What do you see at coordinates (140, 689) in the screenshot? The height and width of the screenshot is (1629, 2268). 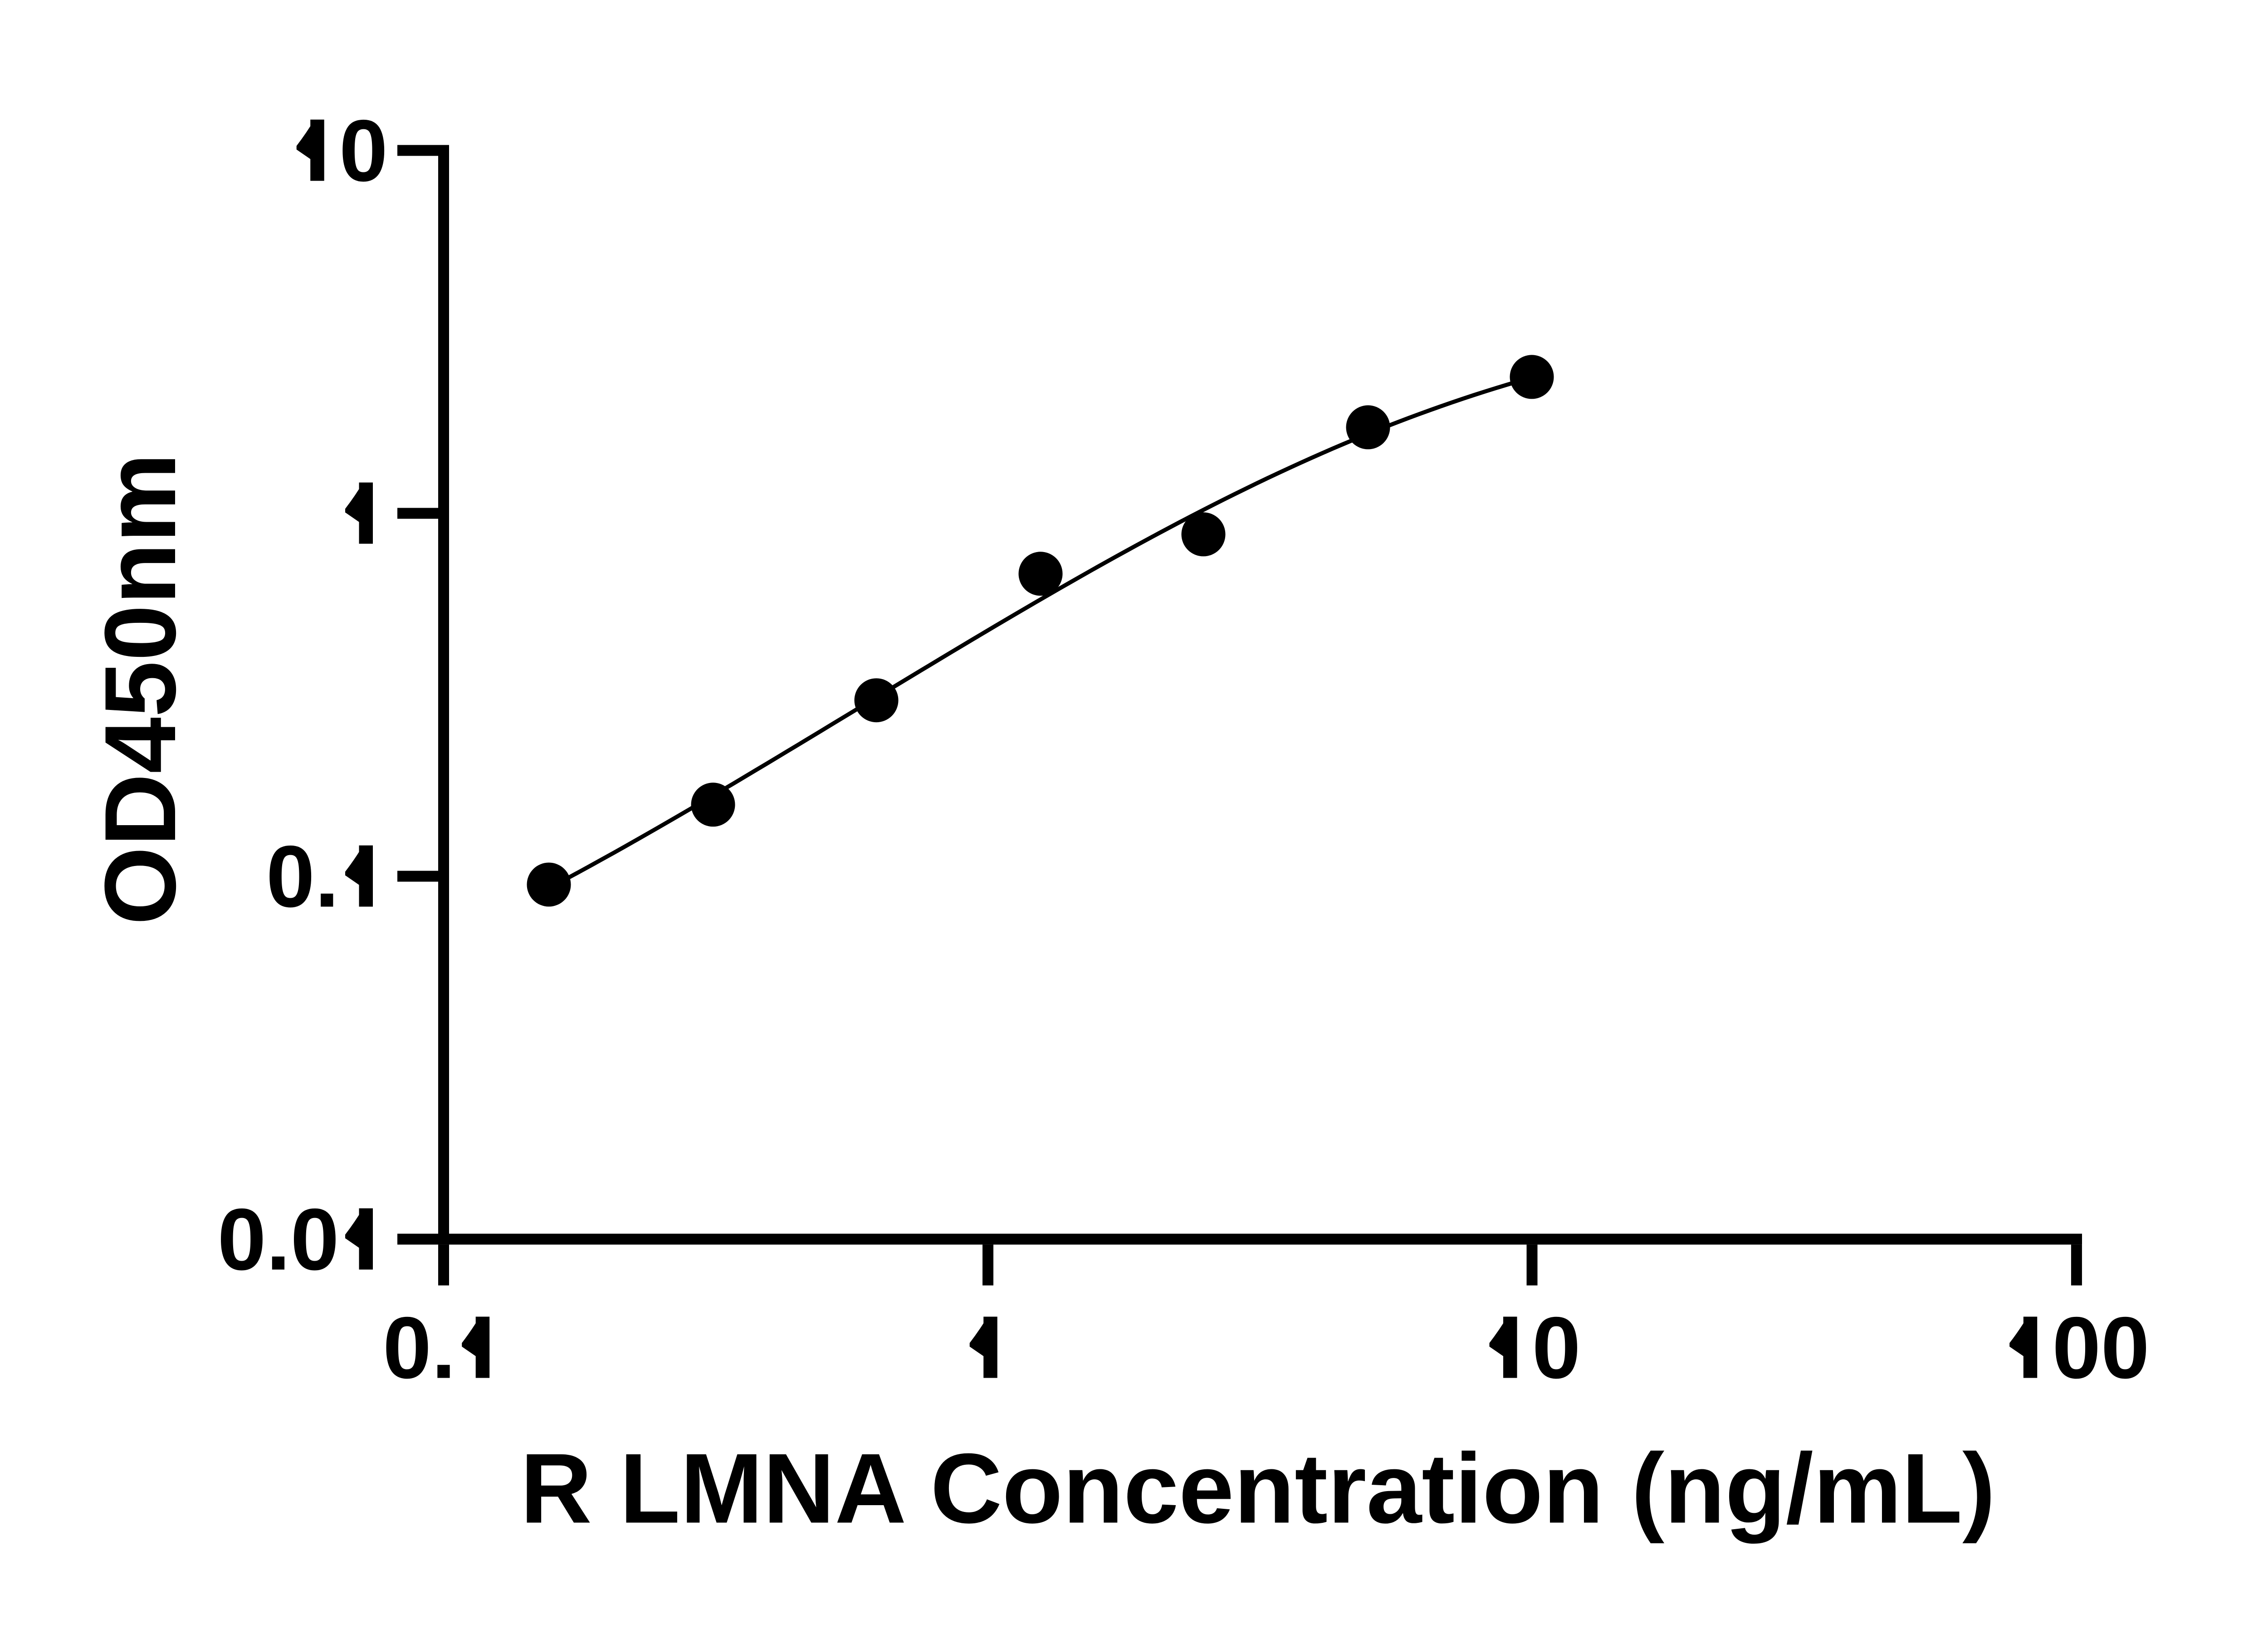 I see `svg-text: OD450nm` at bounding box center [140, 689].